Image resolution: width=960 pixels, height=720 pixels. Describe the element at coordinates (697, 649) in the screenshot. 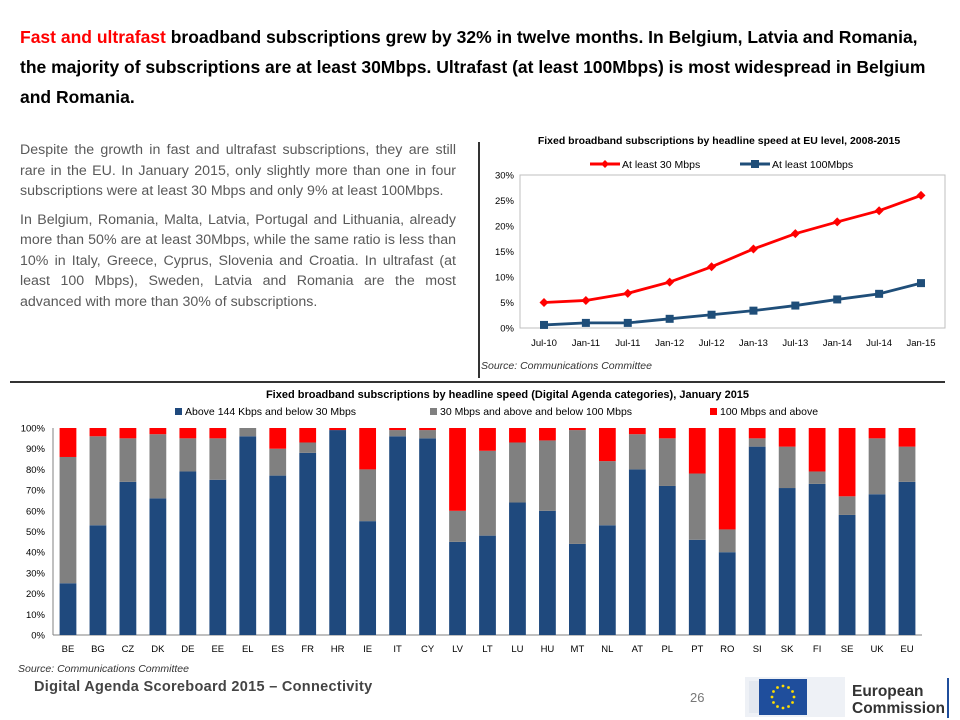

I see `x-tick-label: PT` at that location.